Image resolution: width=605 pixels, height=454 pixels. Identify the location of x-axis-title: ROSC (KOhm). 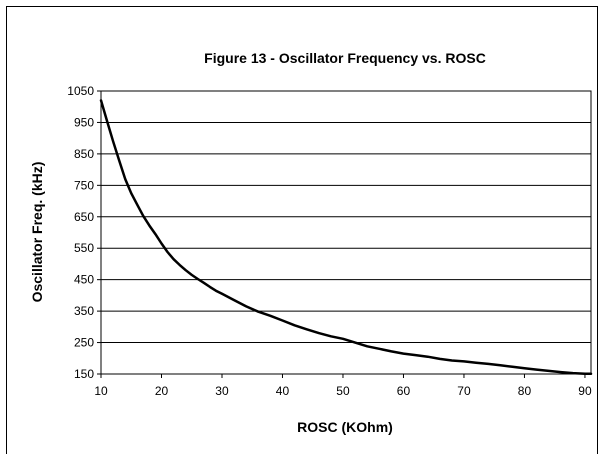
(345, 427).